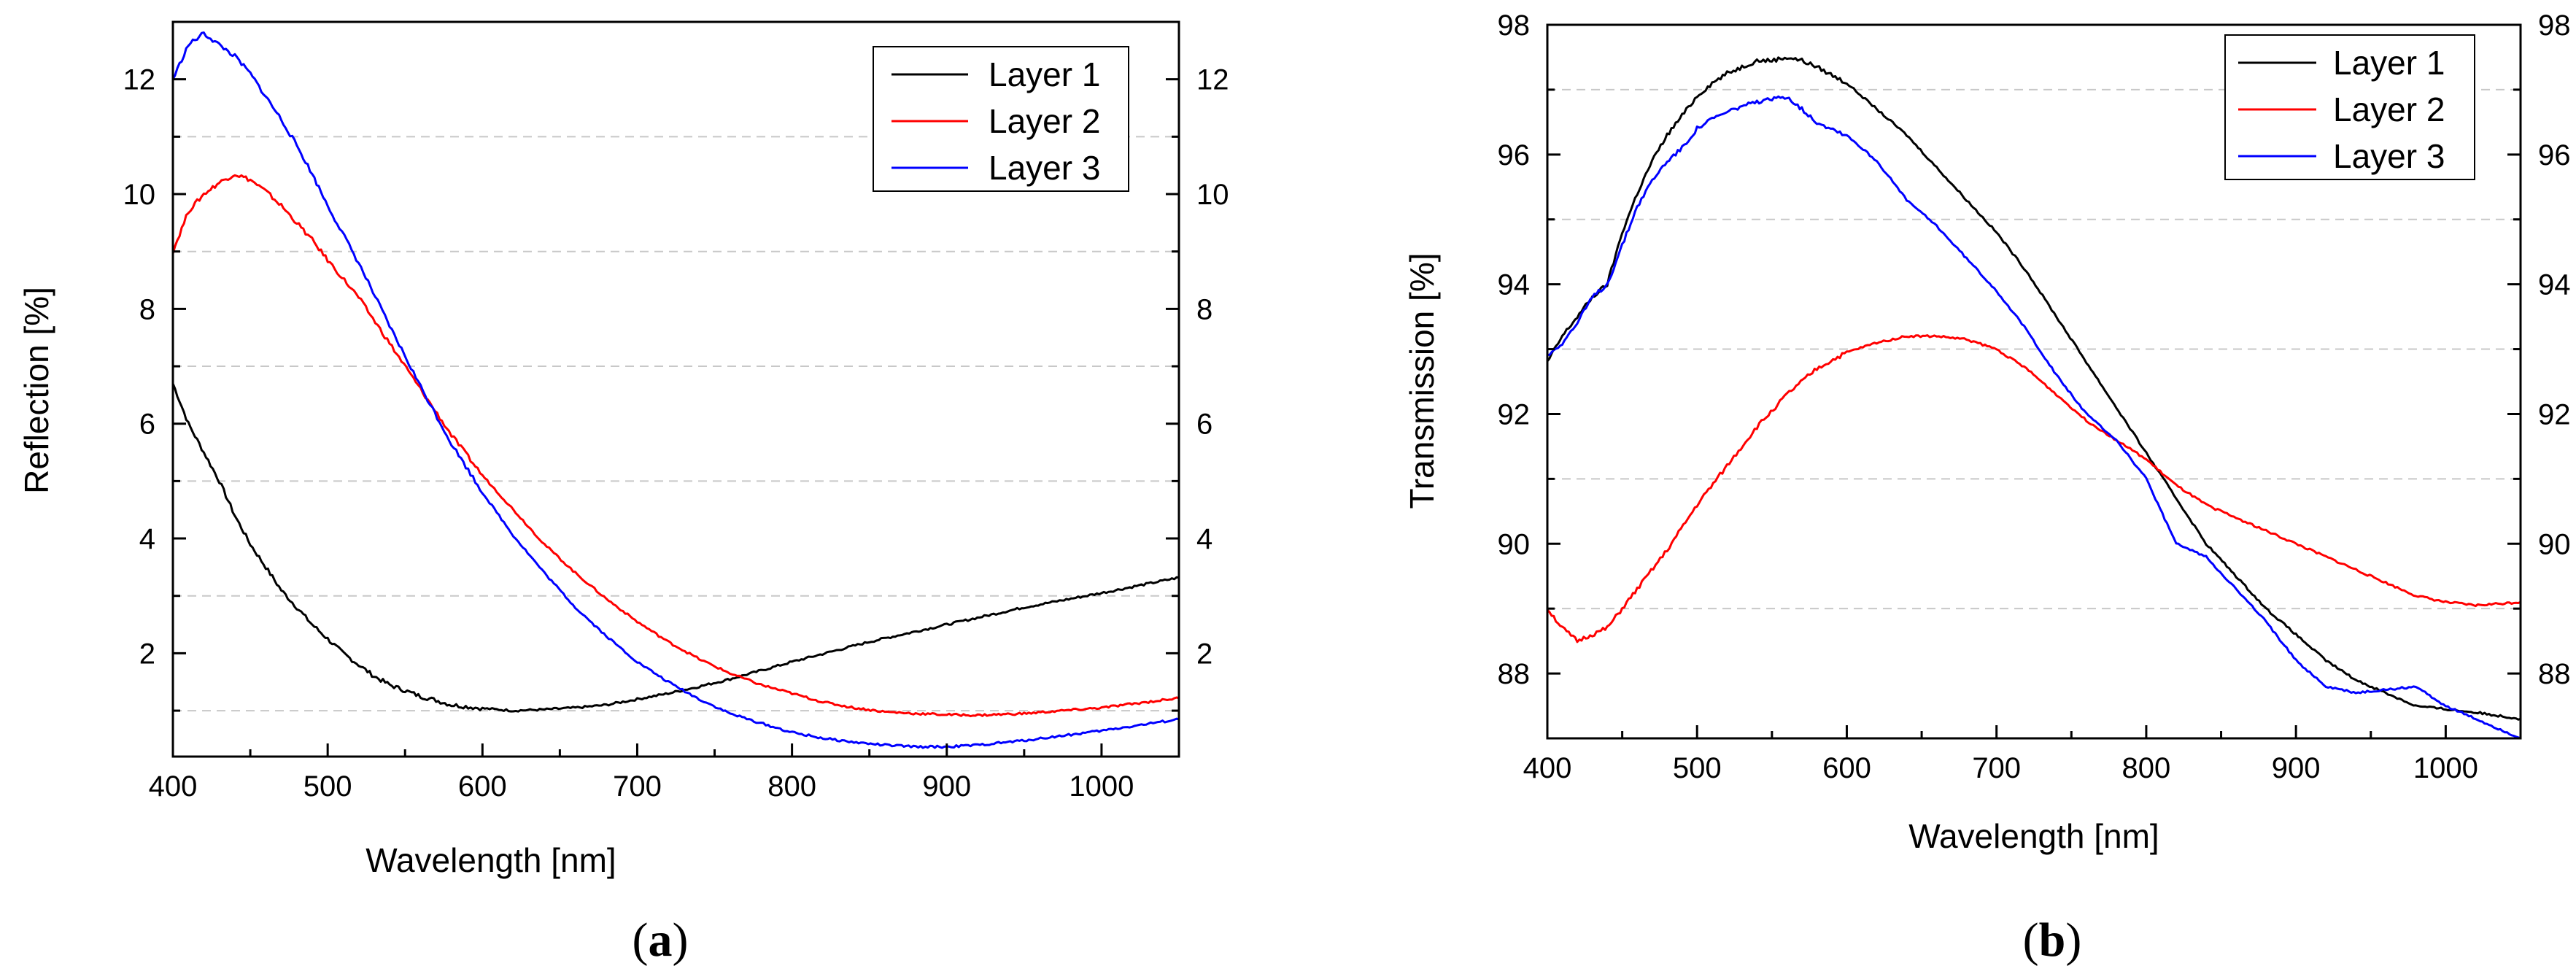  I want to click on y-tick-label-left: 2, so click(147, 654).